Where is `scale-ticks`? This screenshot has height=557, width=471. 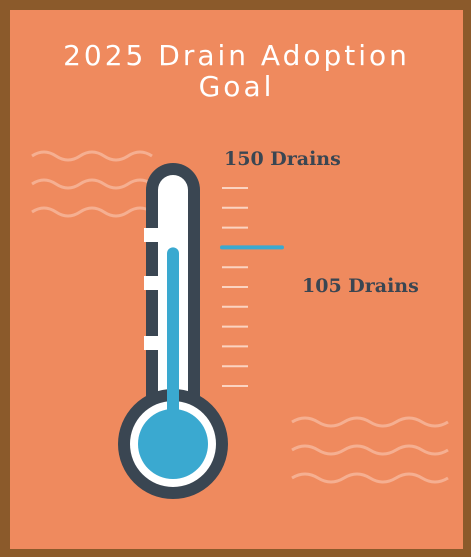
scale-ticks is located at coordinates (235, 287).